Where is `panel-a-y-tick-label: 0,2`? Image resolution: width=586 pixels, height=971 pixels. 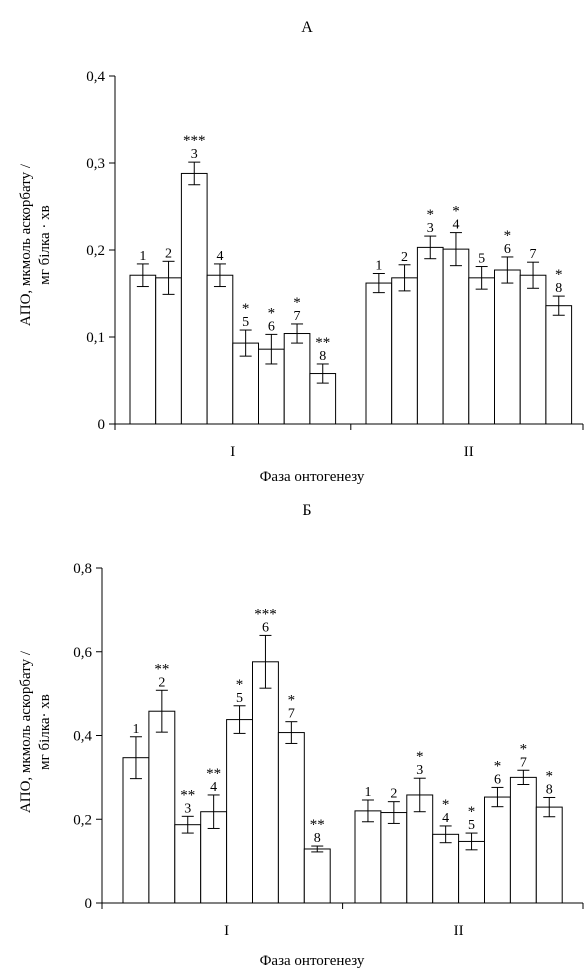
panel-a-y-tick-label: 0,2 is located at coordinates (95, 251).